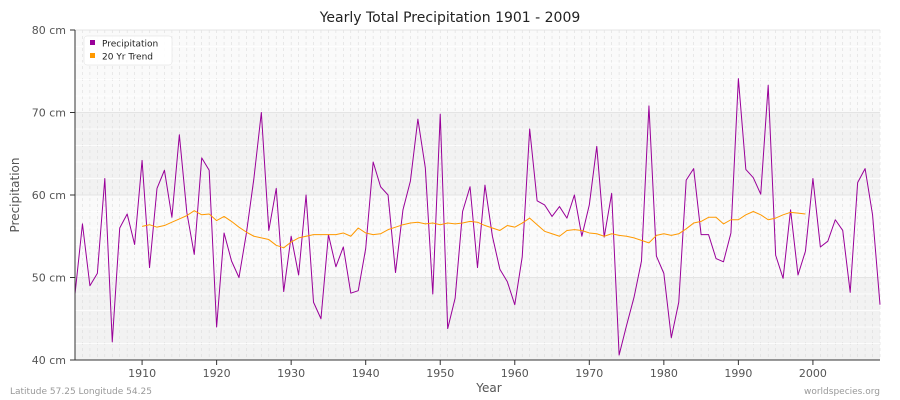 This screenshot has width=900, height=400. What do you see at coordinates (842, 392) in the screenshot?
I see `footer-source: worldspecies.org` at bounding box center [842, 392].